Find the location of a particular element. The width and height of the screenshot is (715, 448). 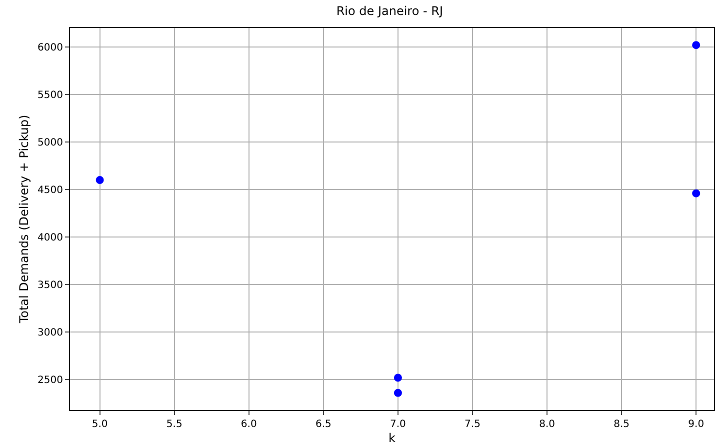

y-tick-label: 5500 is located at coordinates (50, 96).